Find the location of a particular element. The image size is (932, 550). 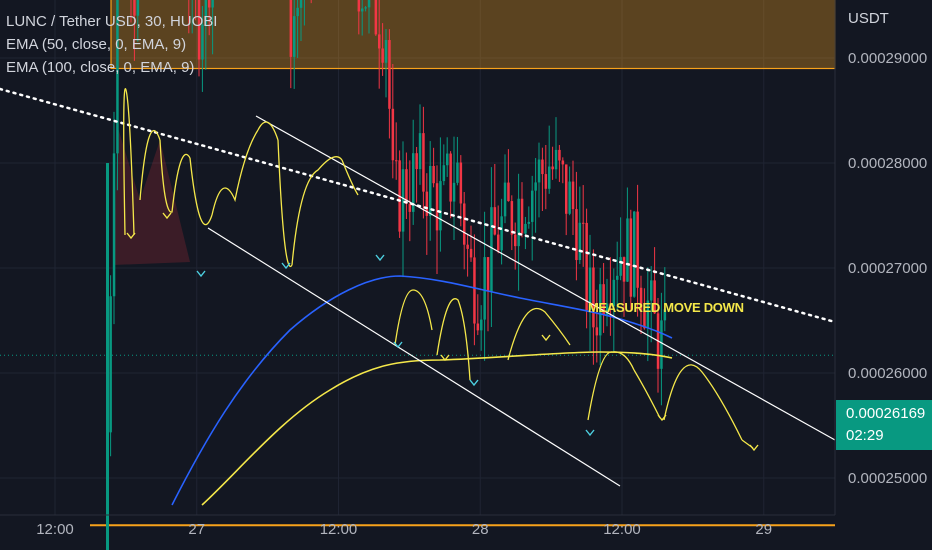

y-axis-currency: USDT is located at coordinates (868, 18).